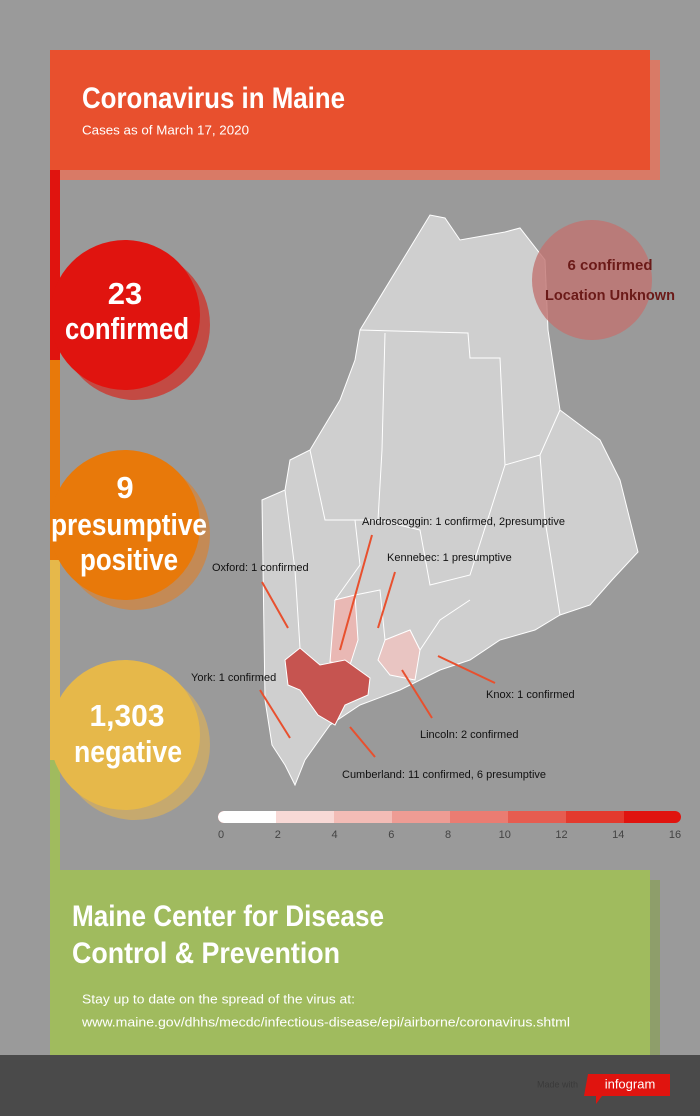  What do you see at coordinates (221, 835) in the screenshot?
I see `legend-tick-label: 0` at bounding box center [221, 835].